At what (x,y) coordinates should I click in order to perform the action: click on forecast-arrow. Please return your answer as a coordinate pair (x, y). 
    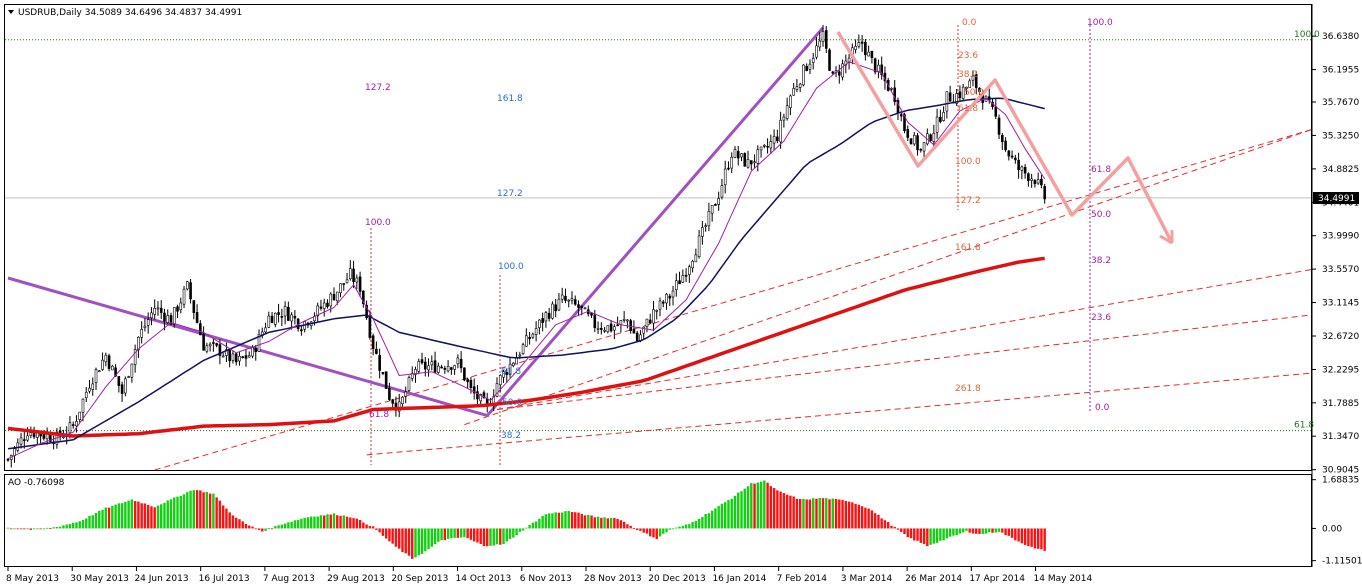
    Looking at the image, I should click on (1005, 137).